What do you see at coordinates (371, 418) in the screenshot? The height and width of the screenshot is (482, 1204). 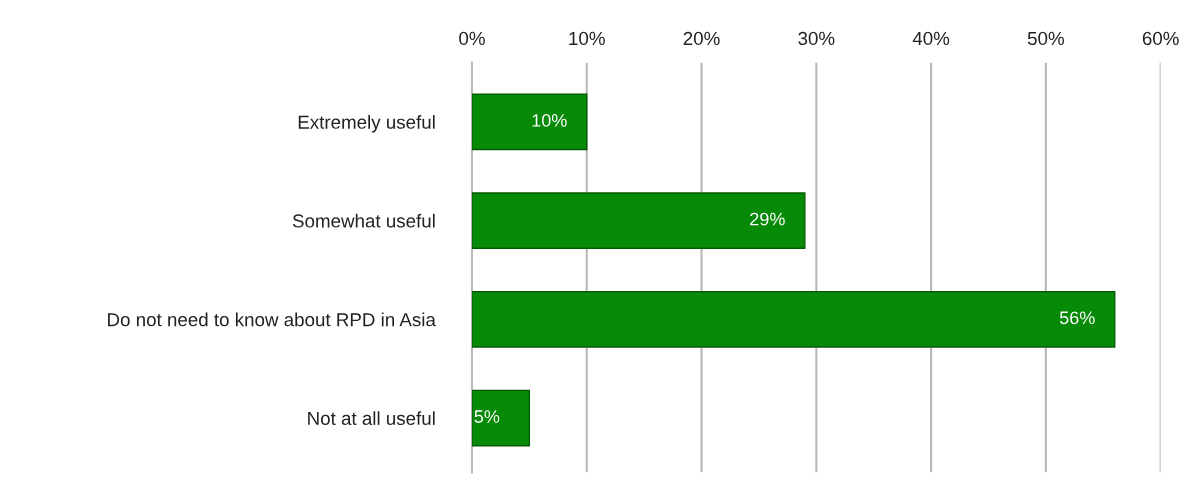 I see `y-tick-label: Not at all useful` at bounding box center [371, 418].